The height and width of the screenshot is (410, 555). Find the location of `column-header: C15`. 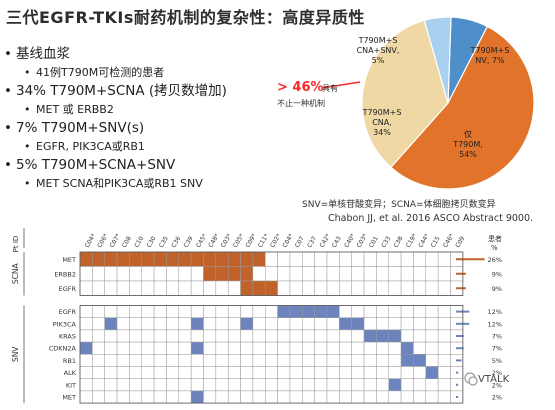

column-header: C15 is located at coordinates (436, 242).